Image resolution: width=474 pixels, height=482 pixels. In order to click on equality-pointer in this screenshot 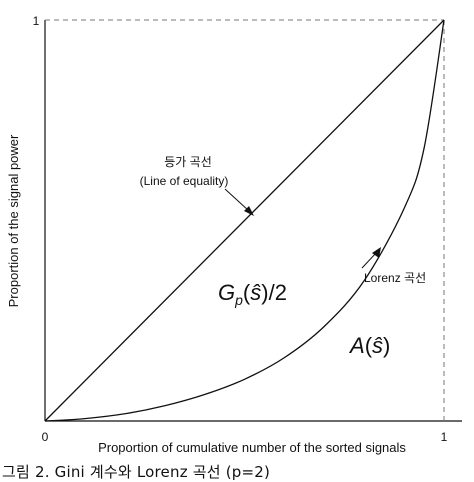, I will do `click(237, 200)`.